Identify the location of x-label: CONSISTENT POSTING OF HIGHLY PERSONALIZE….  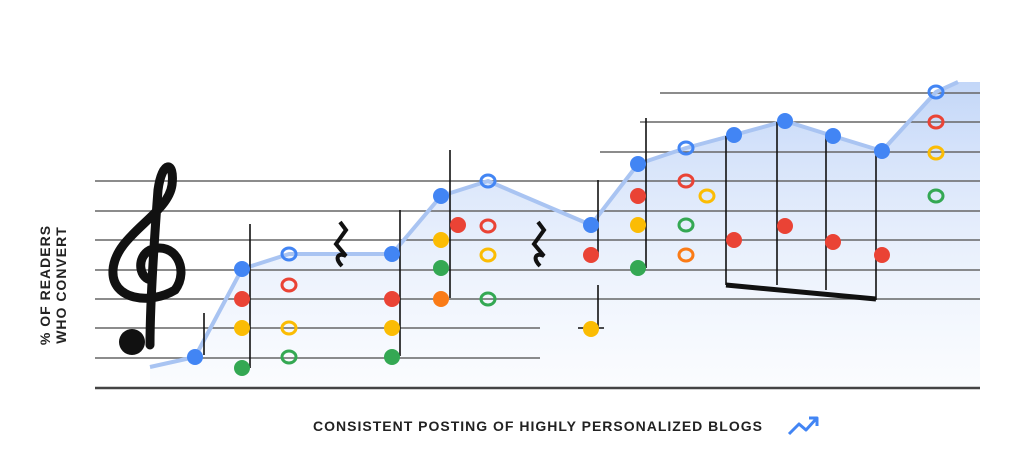
(538, 426).